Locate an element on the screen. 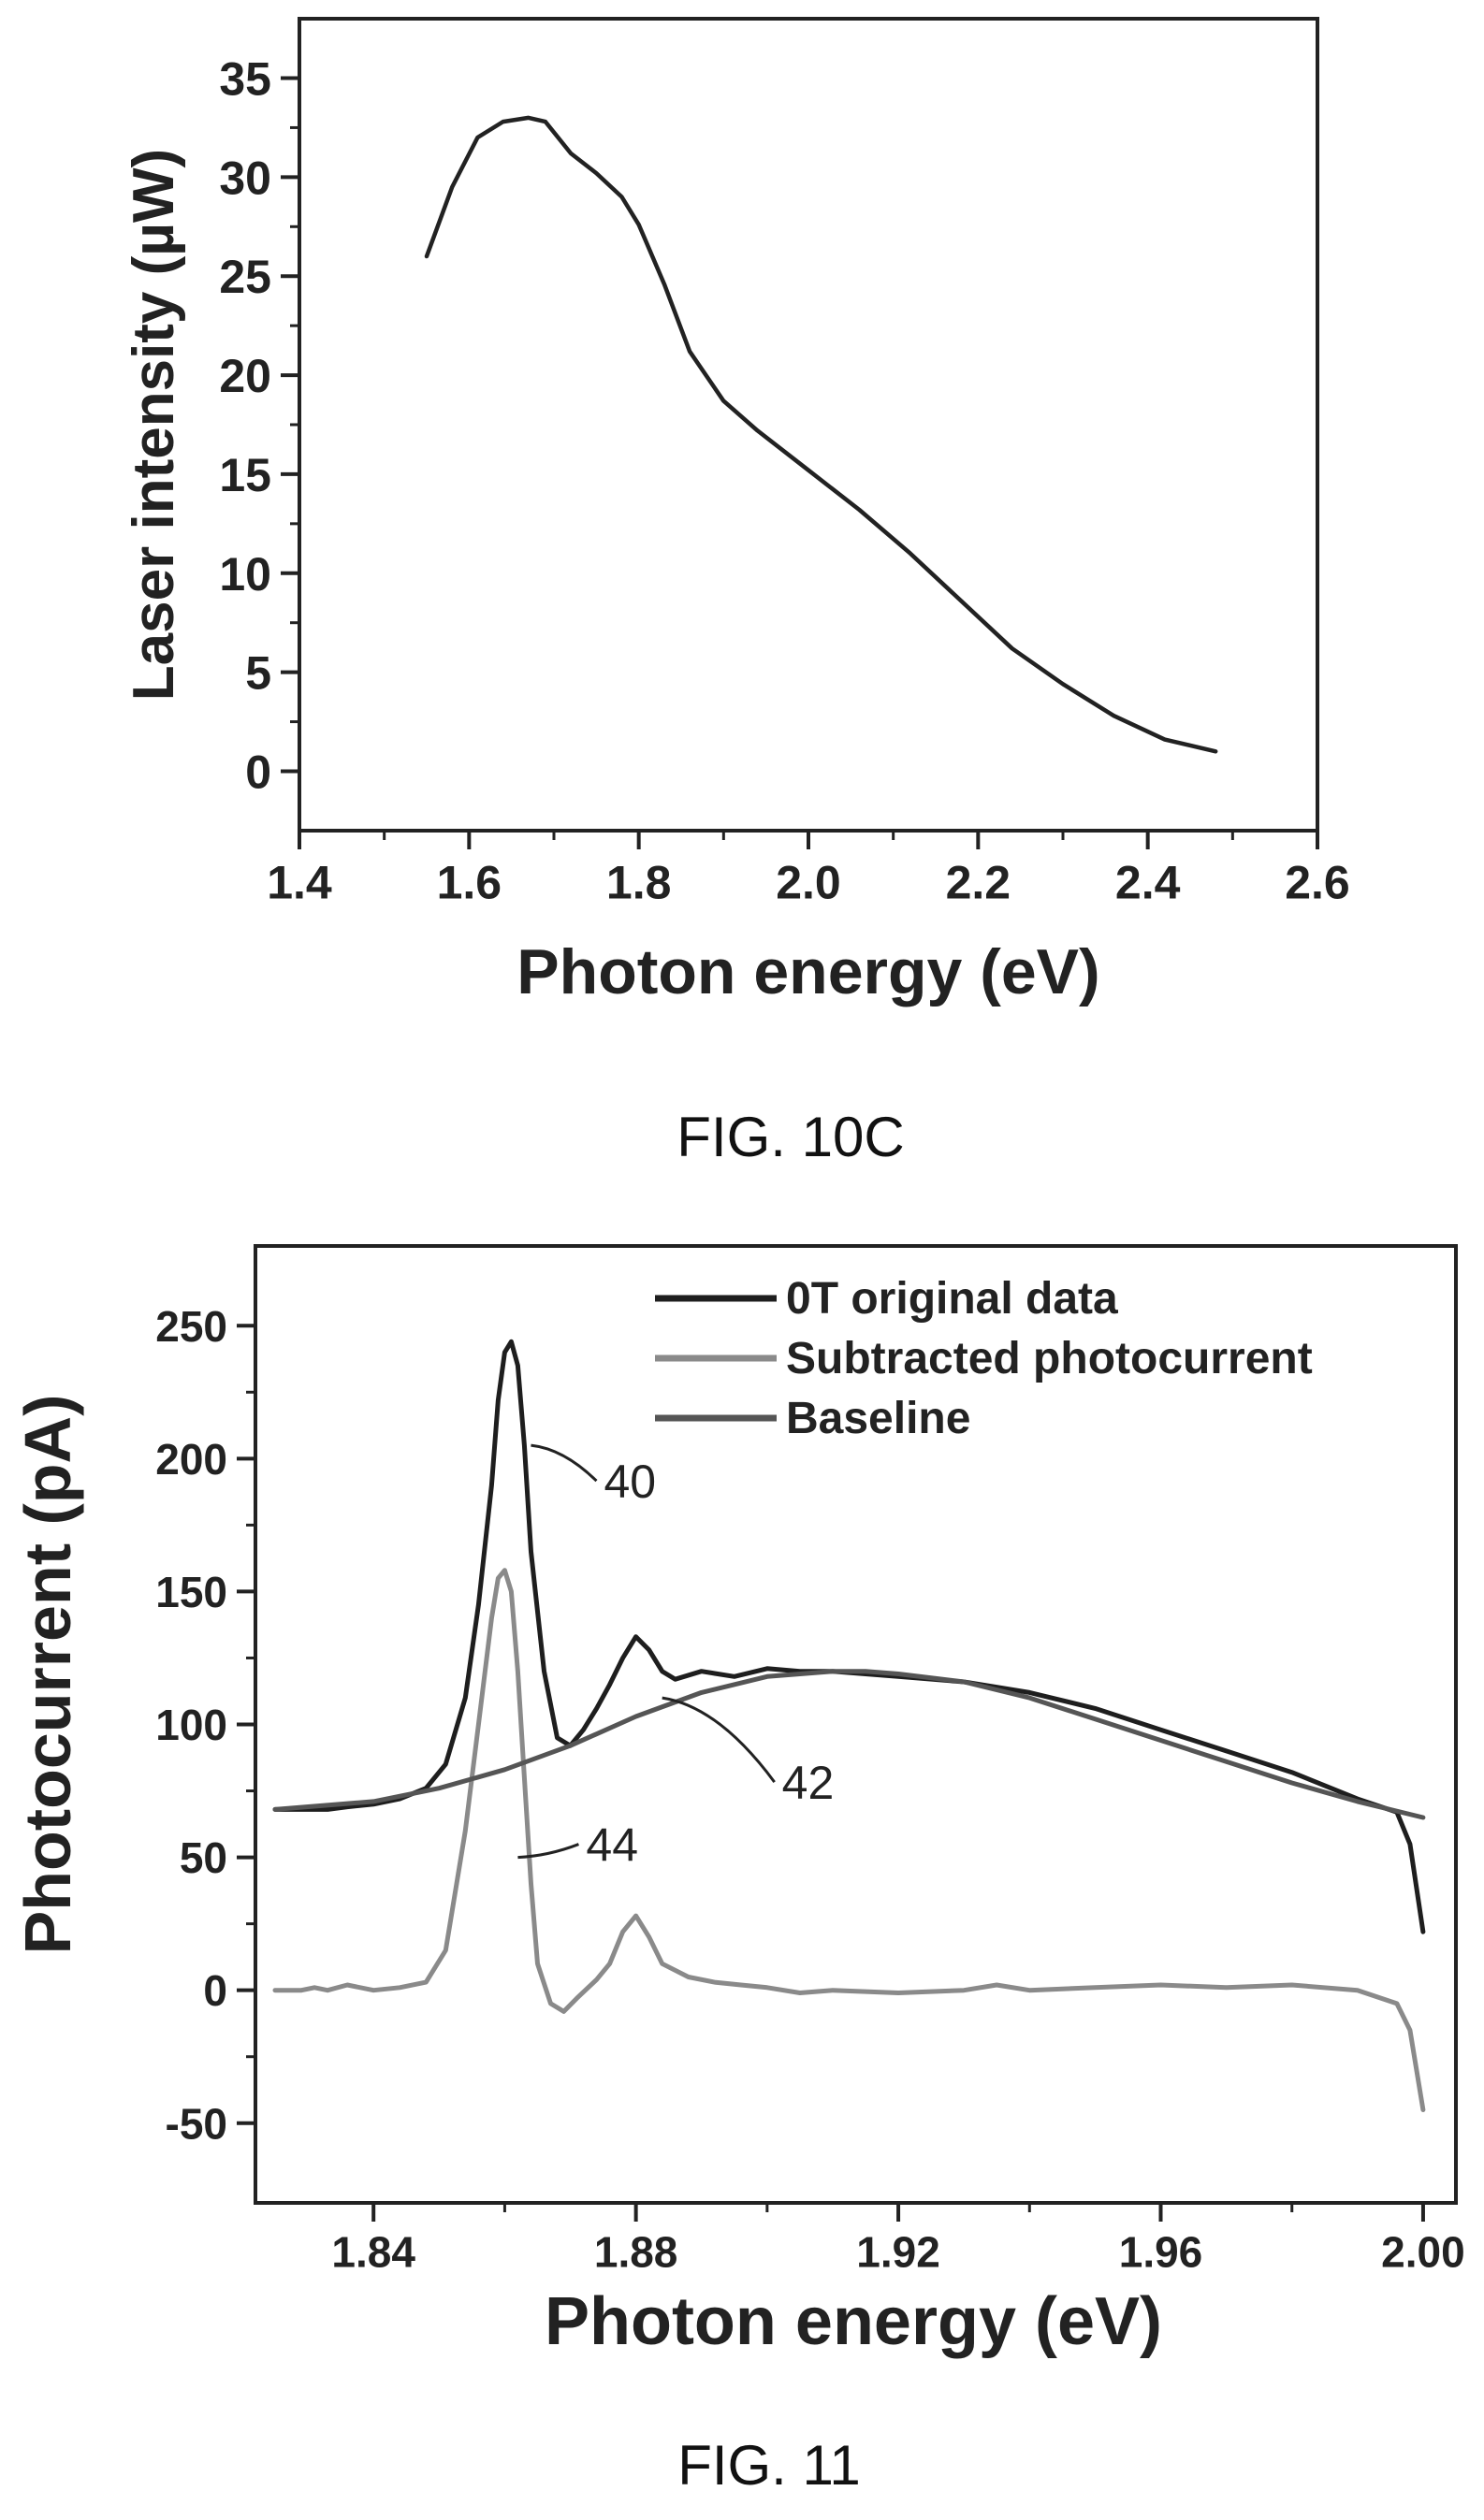 The height and width of the screenshot is (2520, 1484). annotation-label: 44 is located at coordinates (612, 1845).